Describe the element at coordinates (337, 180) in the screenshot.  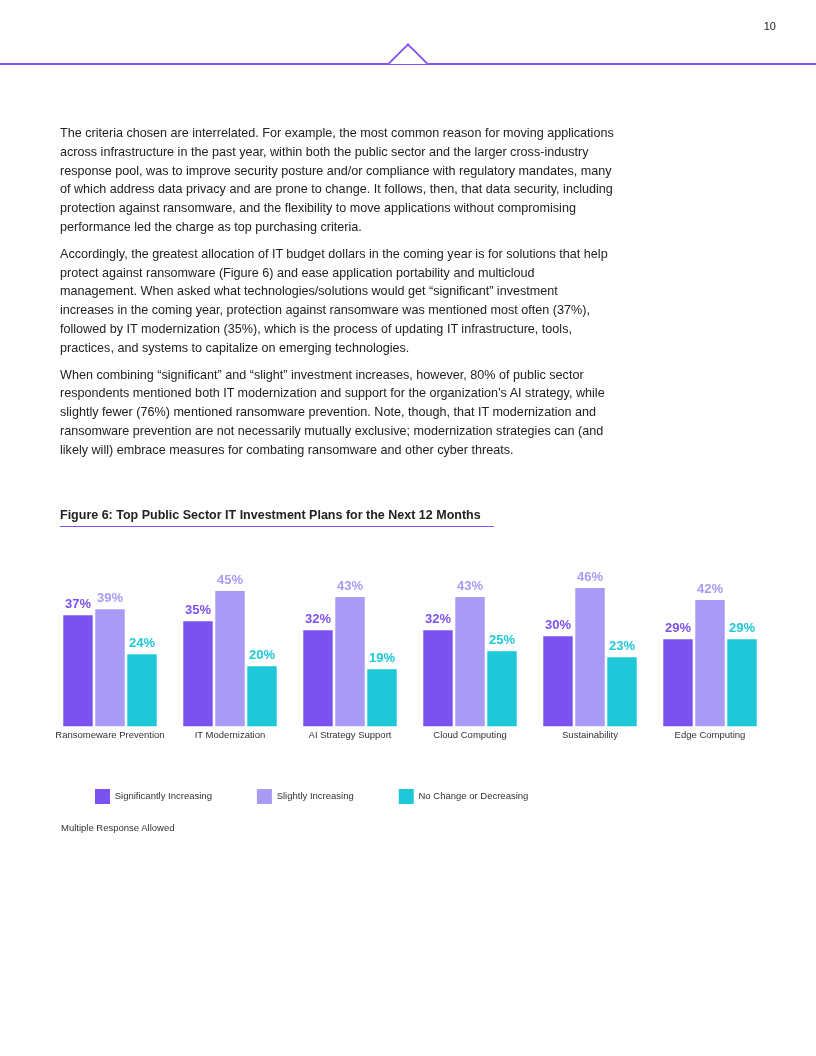
I see `text: The criteria chosen are interrelated. For example, the most common reason for moving applications across infrastructure in the past year, within both the public sector and the larger cross-industry response pool, was to improve security posture and/or compliance with regulatory mandates, many of which address data privacy and are prone to change. It follows, then, that data security, including protection against ransomware, and the flexibility to move applications without compromising performance led the charge as top purchasing criteria.` at that location.